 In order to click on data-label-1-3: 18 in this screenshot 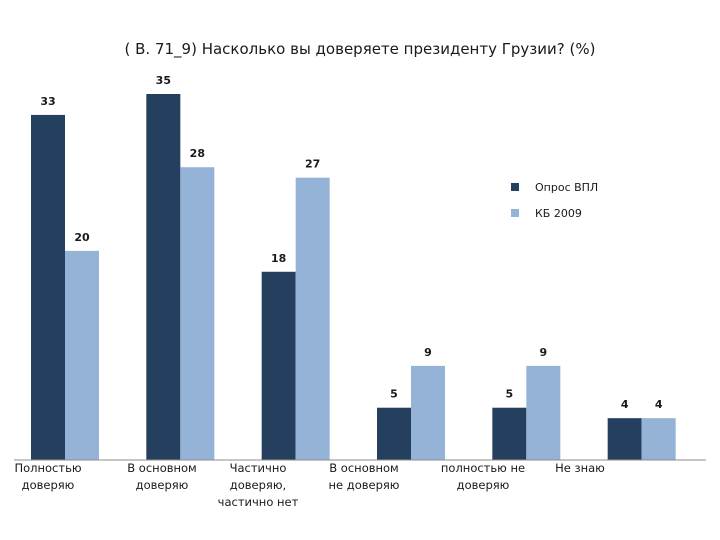, I will do `click(278, 258)`.